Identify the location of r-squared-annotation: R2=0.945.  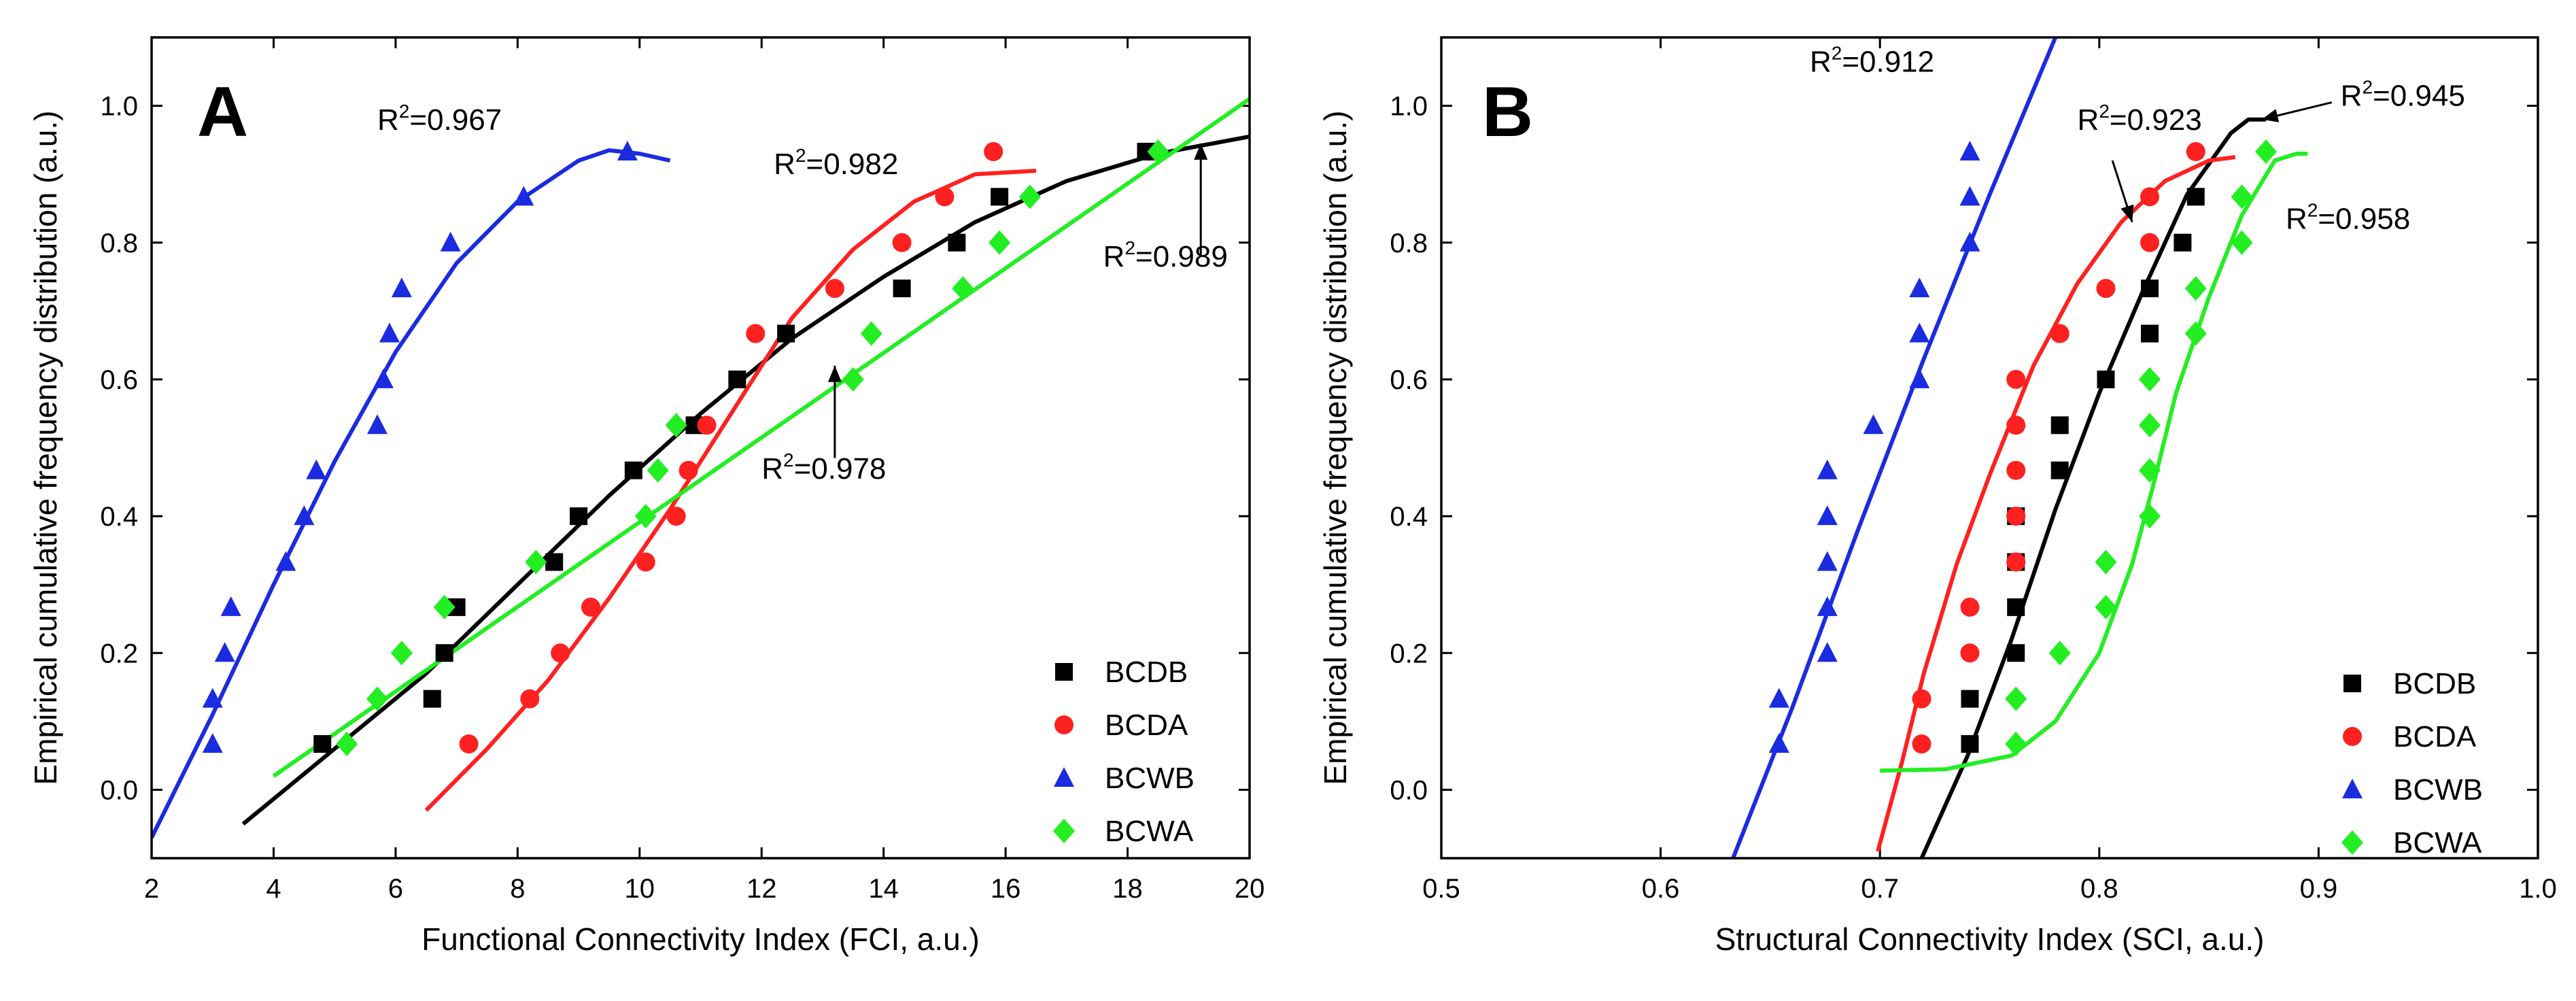
(2403, 95).